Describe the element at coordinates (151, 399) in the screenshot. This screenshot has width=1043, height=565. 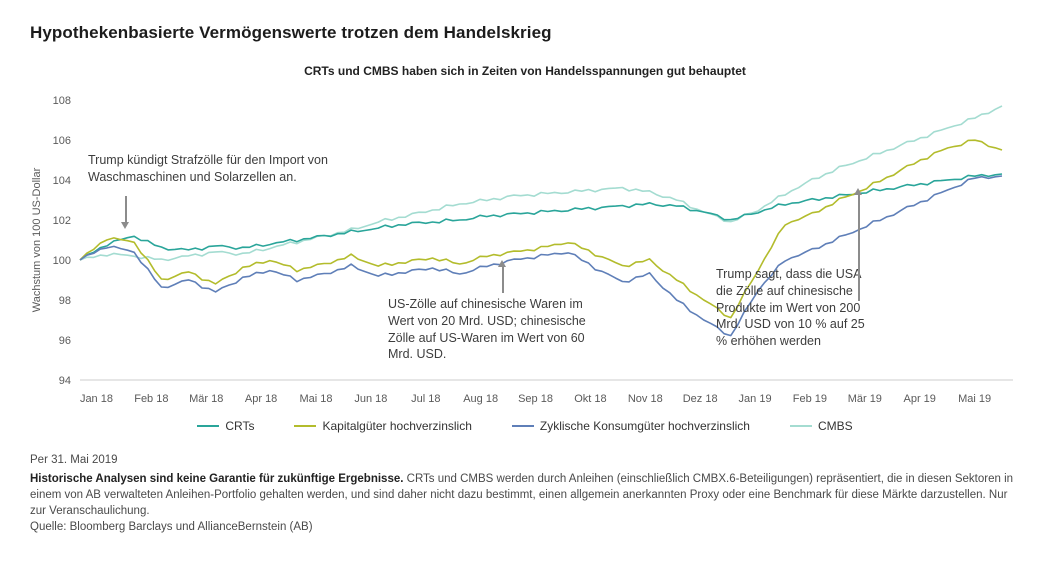
I see `x-axis-tick-label: Feb 18` at that location.